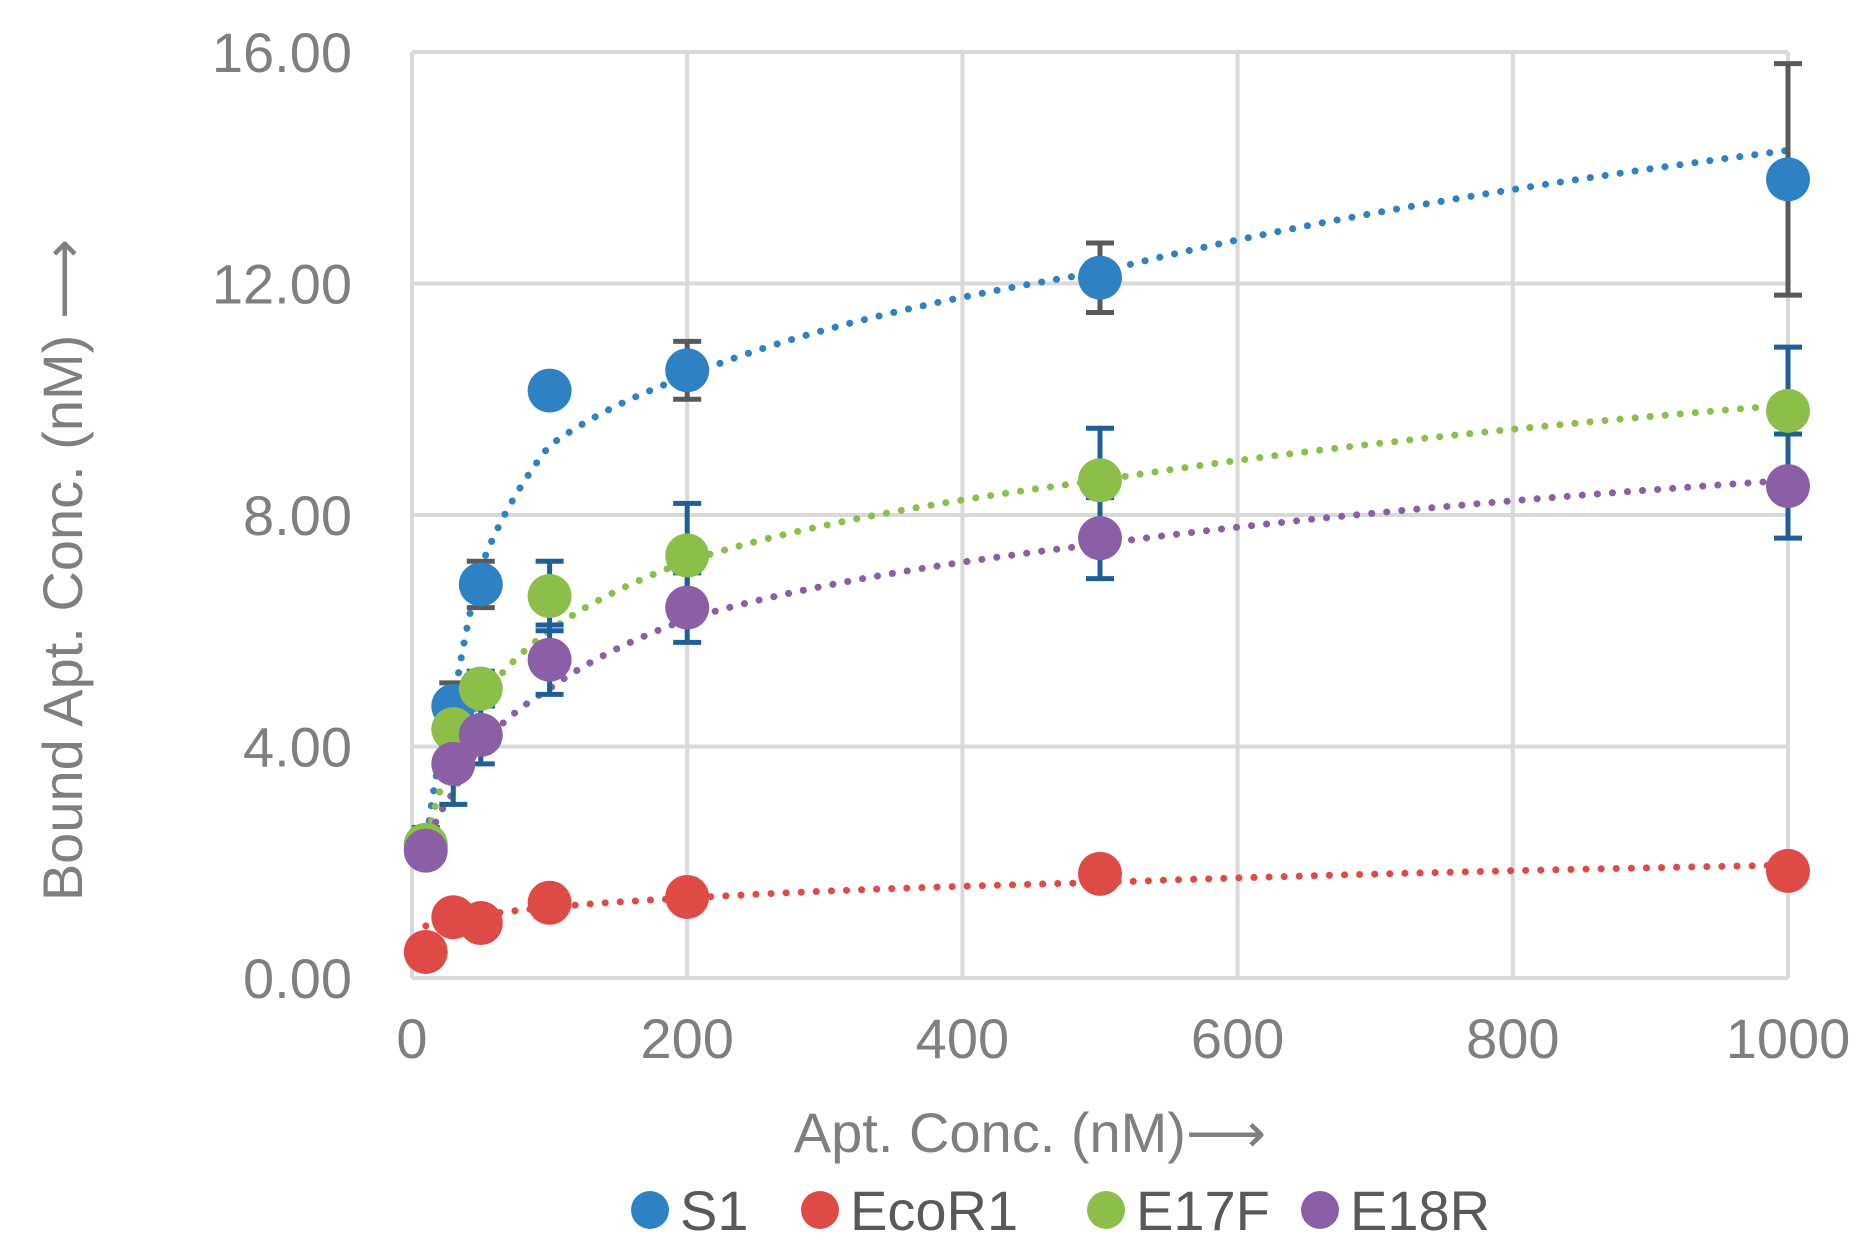  I want to click on legend-label-s1: S1, so click(714, 1210).